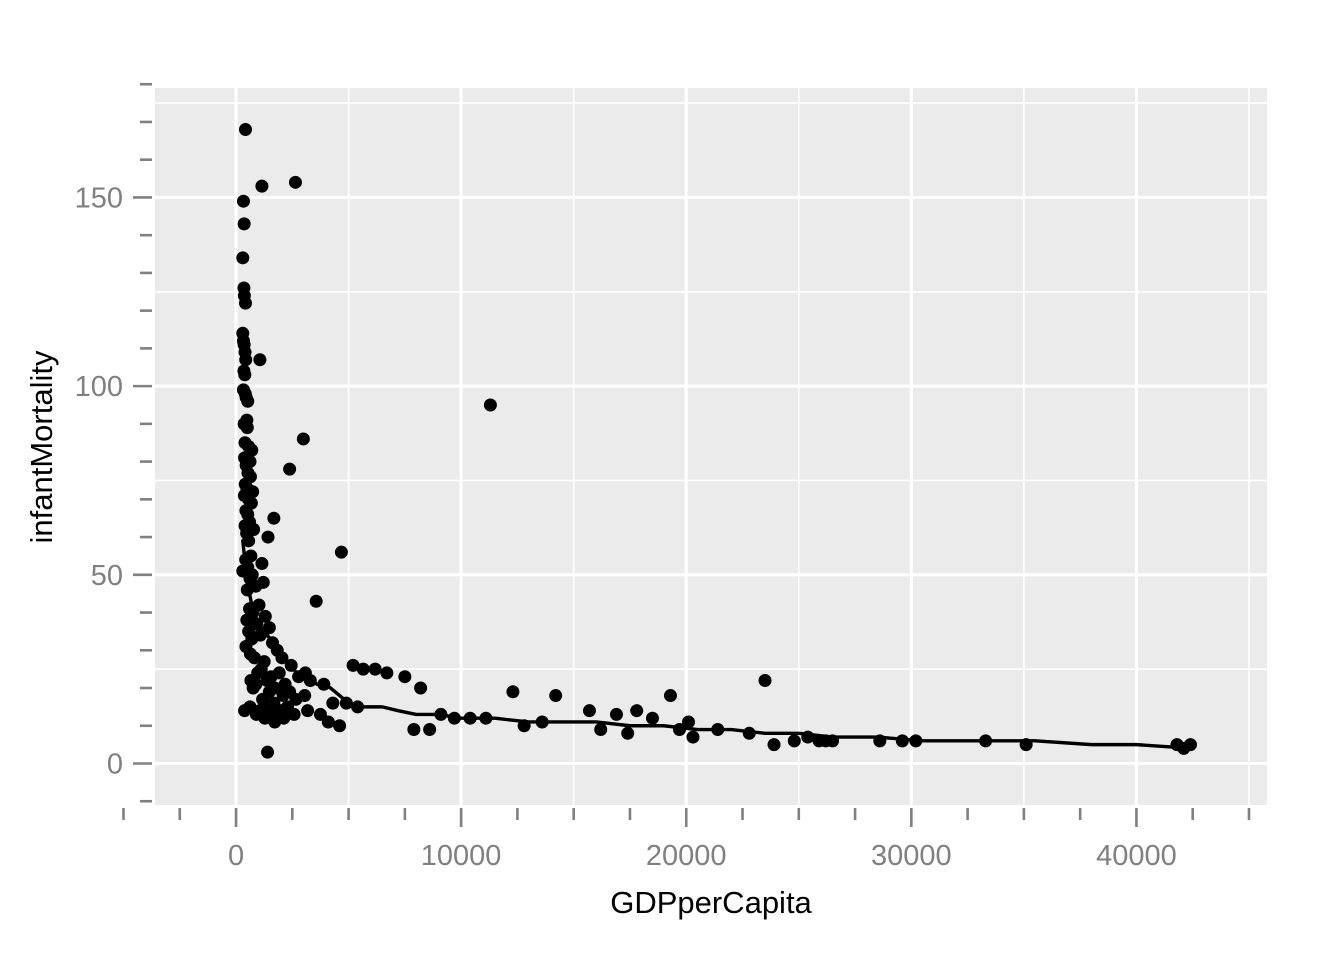 The height and width of the screenshot is (960, 1344). Describe the element at coordinates (686, 856) in the screenshot. I see `x-tick-label: 20000` at that location.